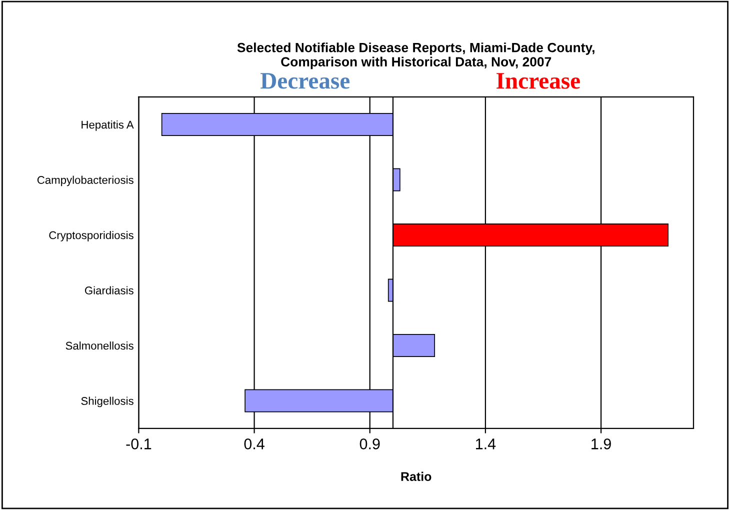 This screenshot has height=510, width=730. What do you see at coordinates (108, 125) in the screenshot?
I see `y-tick-label: Hepatitis A` at bounding box center [108, 125].